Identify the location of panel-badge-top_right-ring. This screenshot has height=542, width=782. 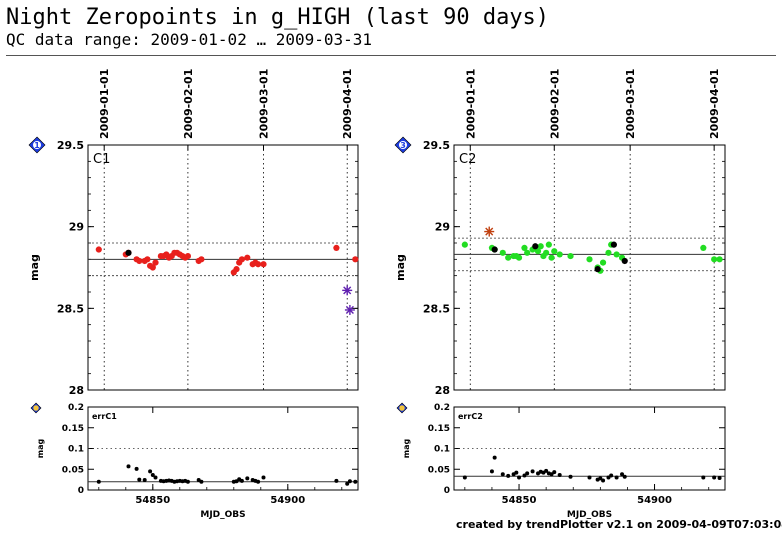
(403, 145).